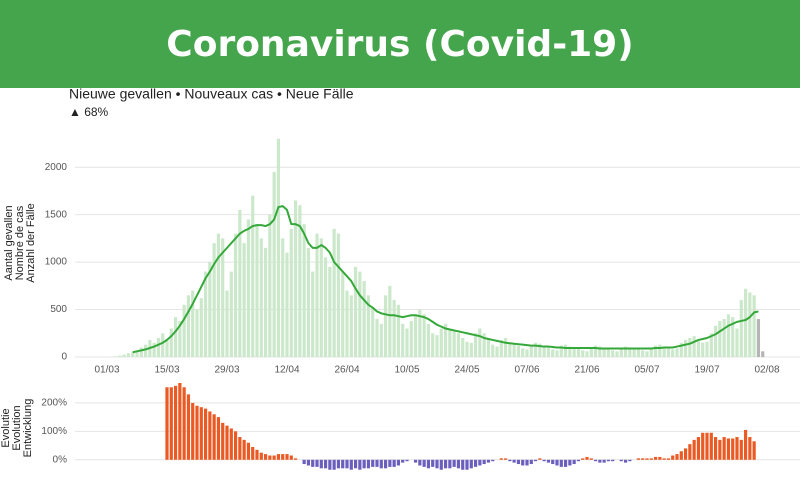 The image size is (800, 488). What do you see at coordinates (766, 370) in the screenshot?
I see `x-tick-label: 02/08` at bounding box center [766, 370].